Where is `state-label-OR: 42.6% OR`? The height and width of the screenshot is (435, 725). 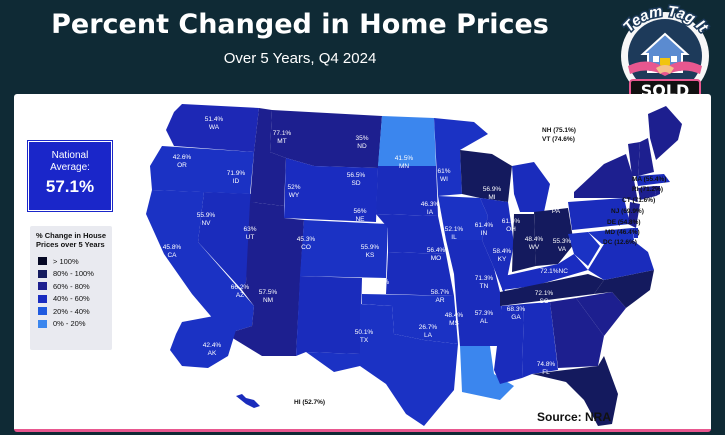
state-label-OR: 42.6% OR is located at coordinates (182, 161).